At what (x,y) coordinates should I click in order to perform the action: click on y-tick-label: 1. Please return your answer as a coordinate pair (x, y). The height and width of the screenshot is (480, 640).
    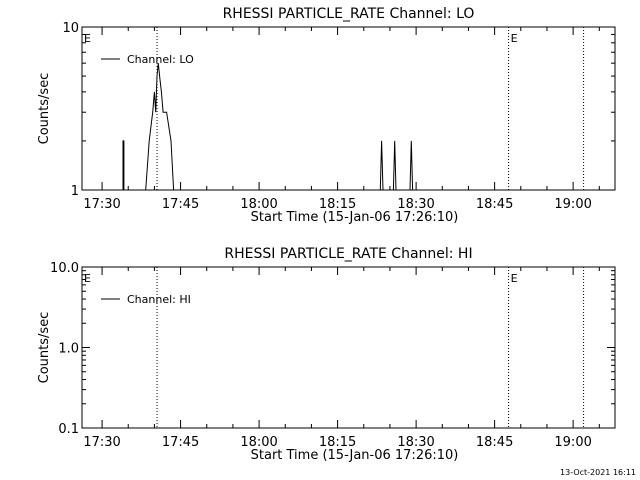
    Looking at the image, I should click on (75, 191).